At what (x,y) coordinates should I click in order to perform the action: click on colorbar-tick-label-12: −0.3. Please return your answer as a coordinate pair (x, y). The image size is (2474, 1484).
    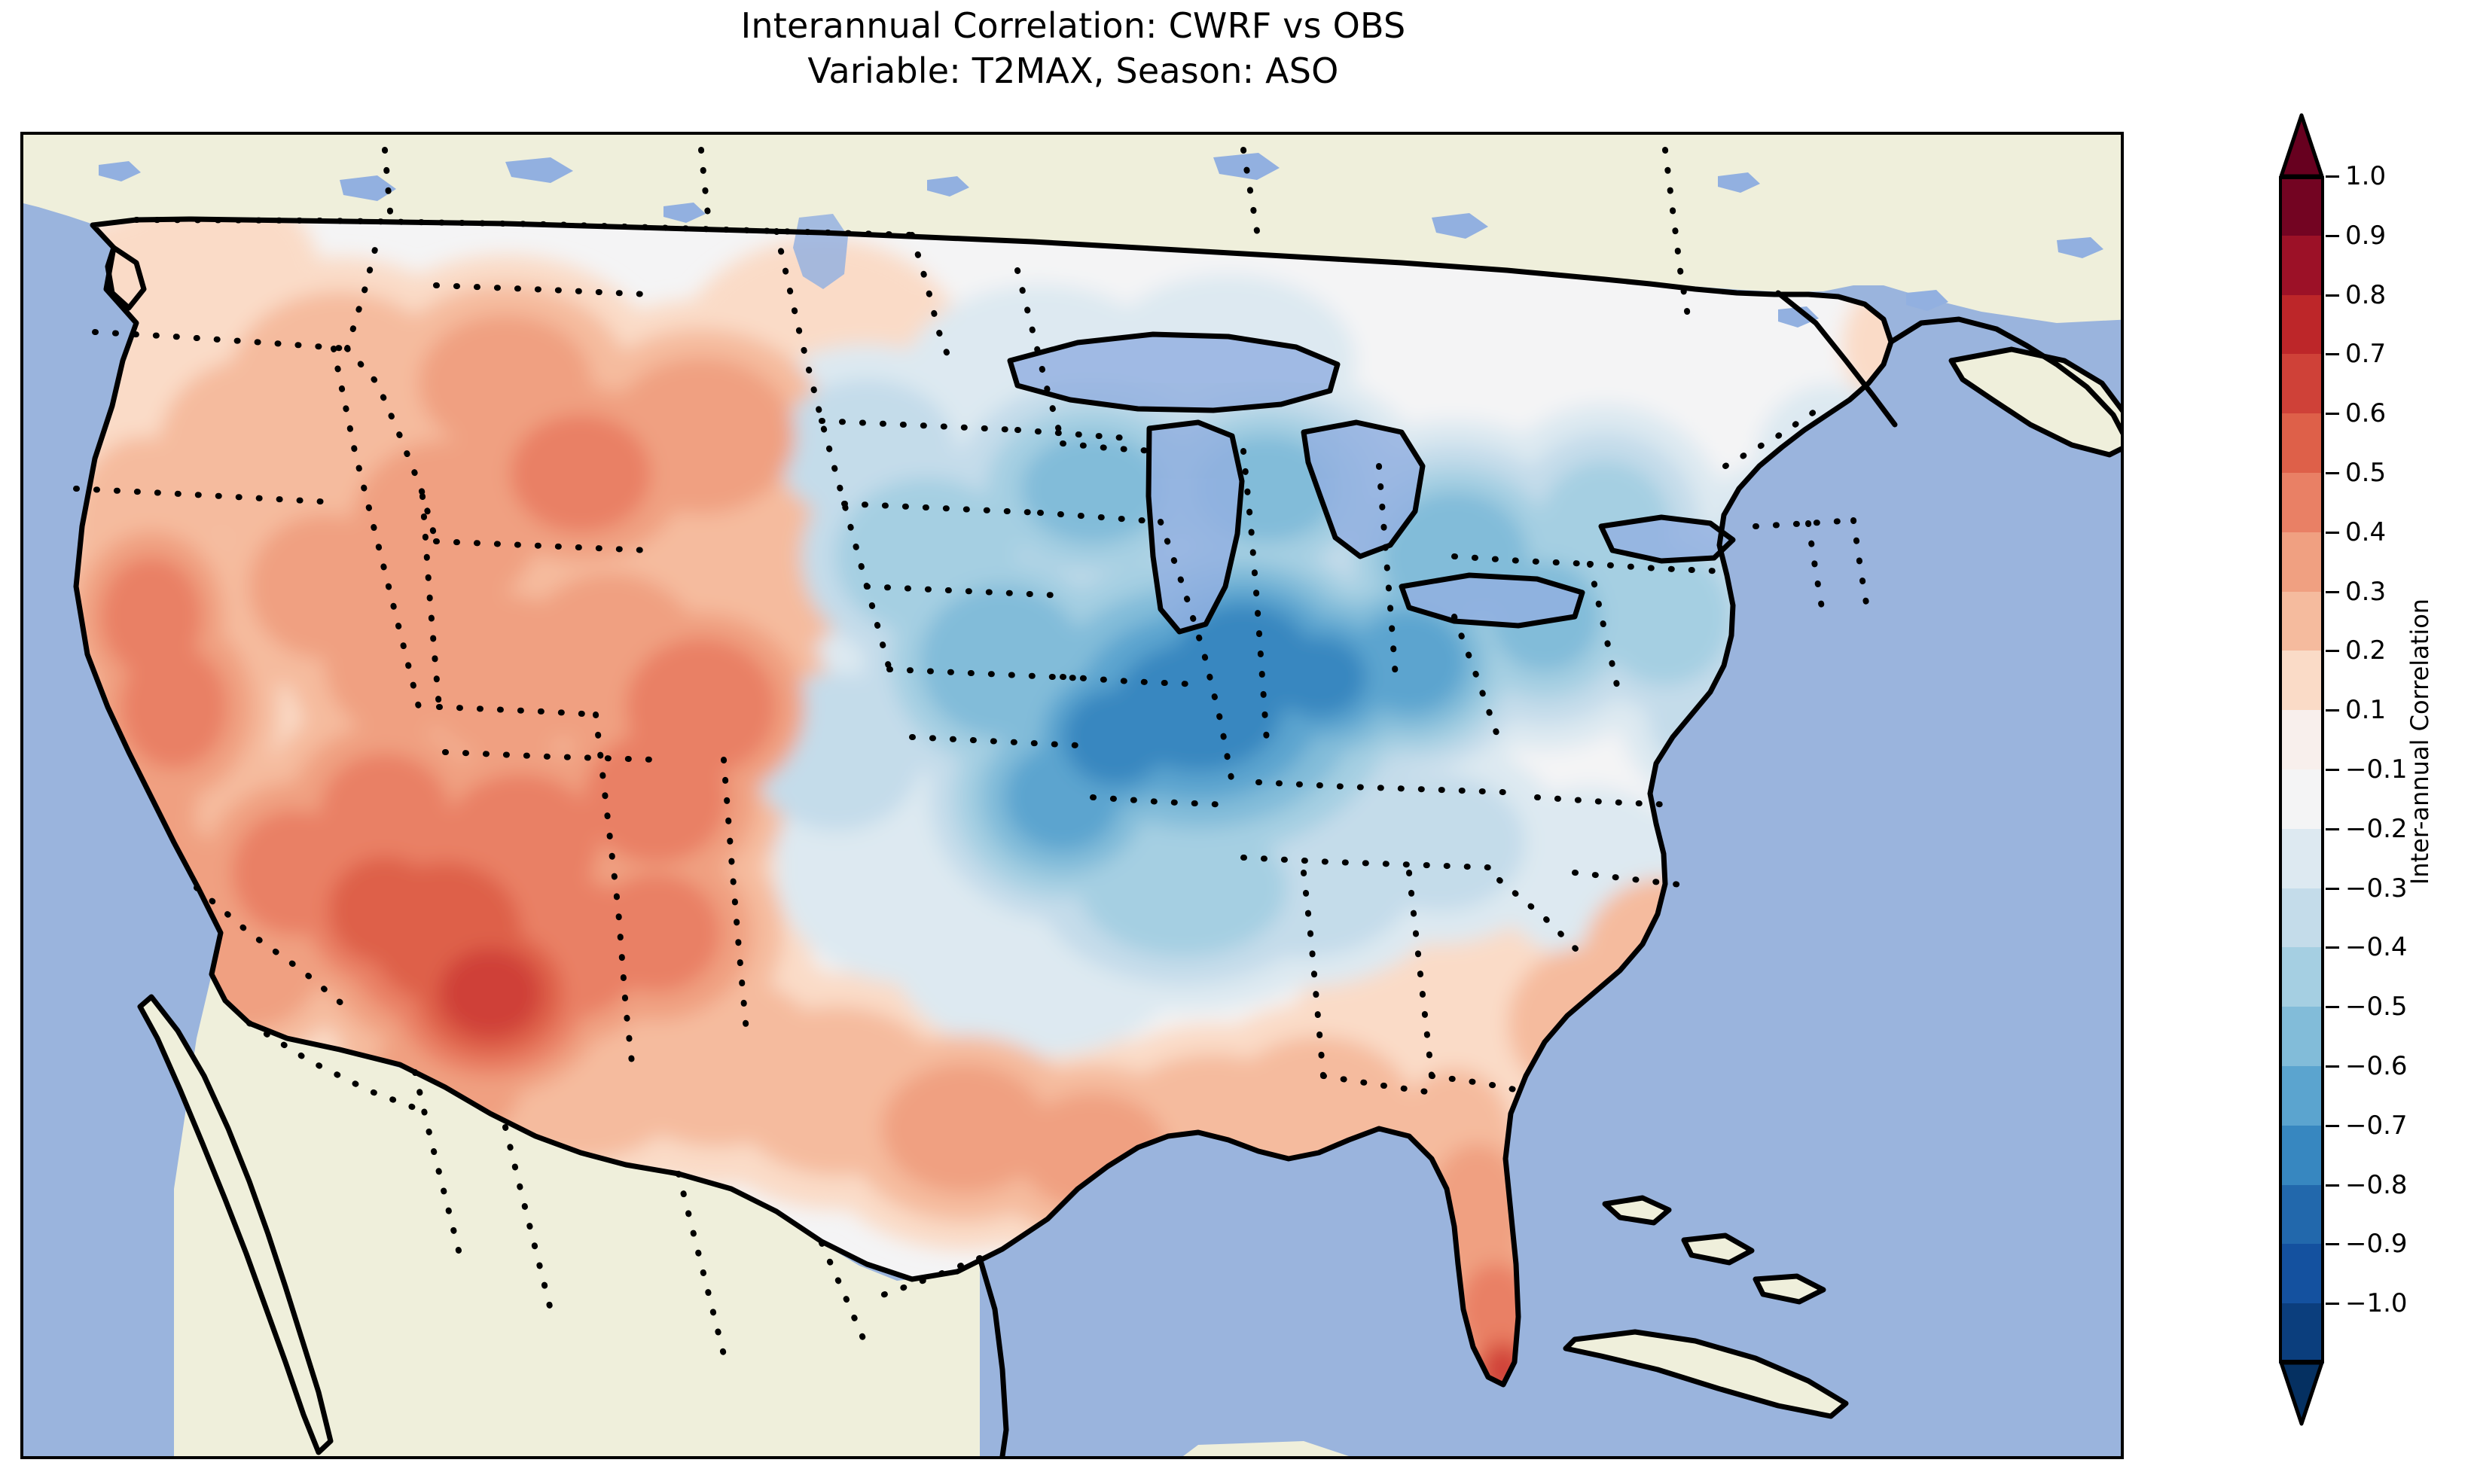
    Looking at the image, I should click on (2376, 888).